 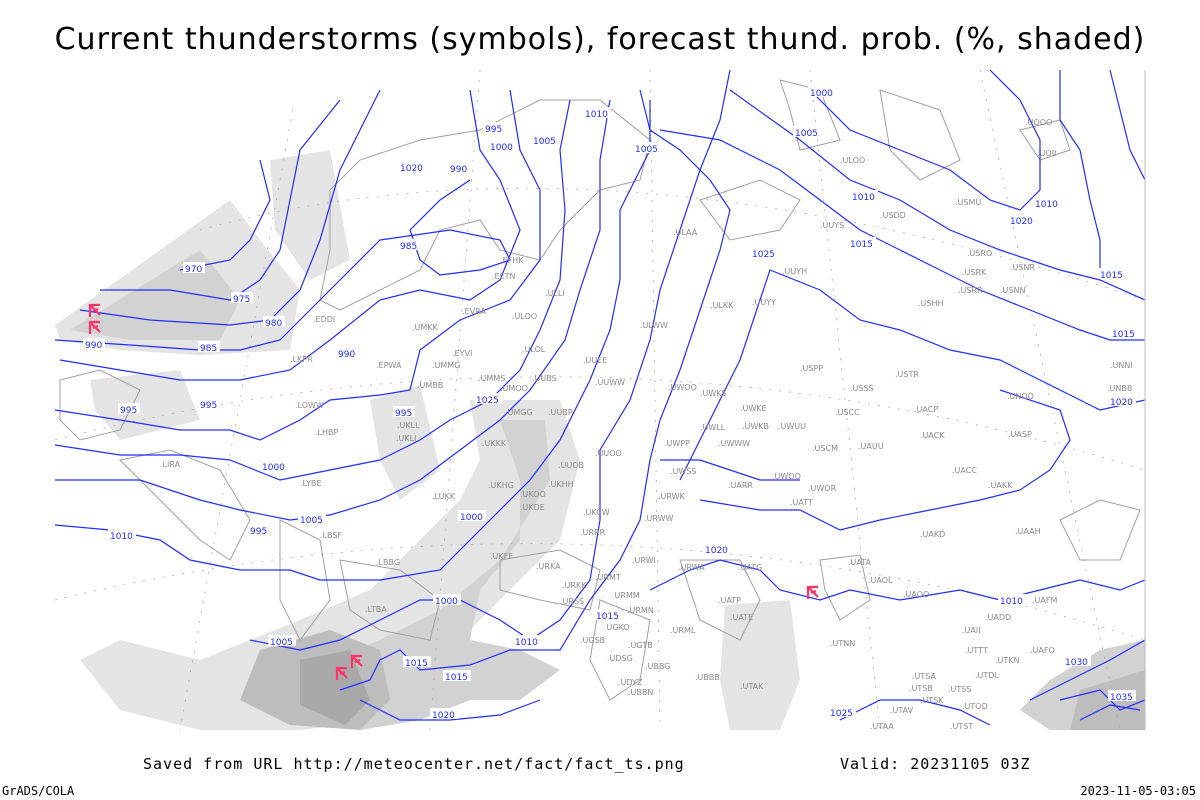 I want to click on station-label-group: .EYVI, so click(x=462, y=353).